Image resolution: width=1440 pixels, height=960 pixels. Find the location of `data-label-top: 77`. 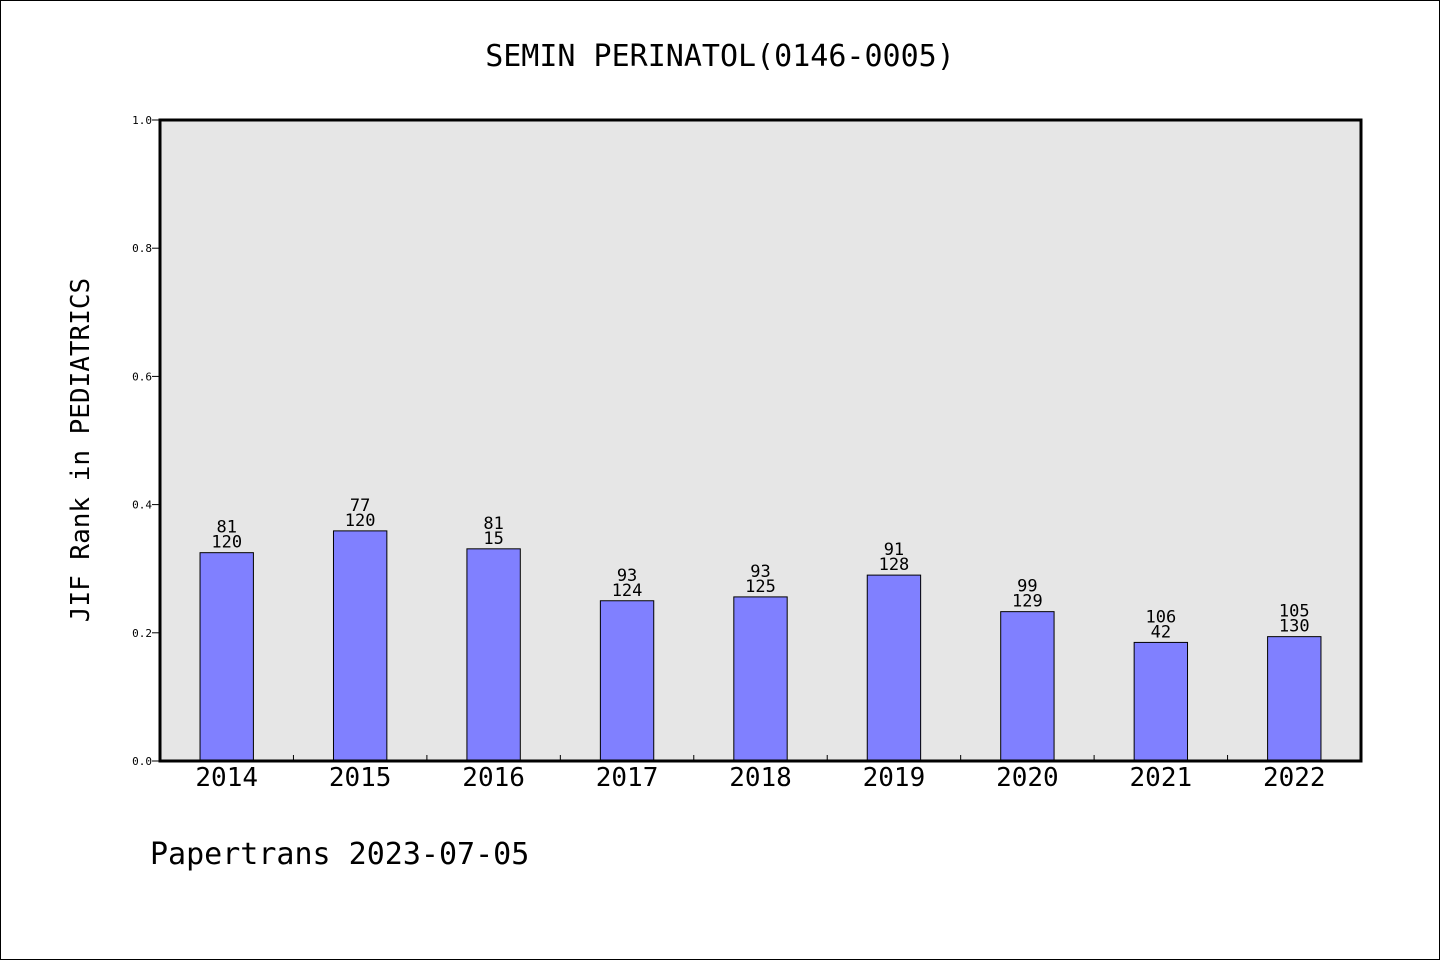

data-label-top: 77 is located at coordinates (360, 506).